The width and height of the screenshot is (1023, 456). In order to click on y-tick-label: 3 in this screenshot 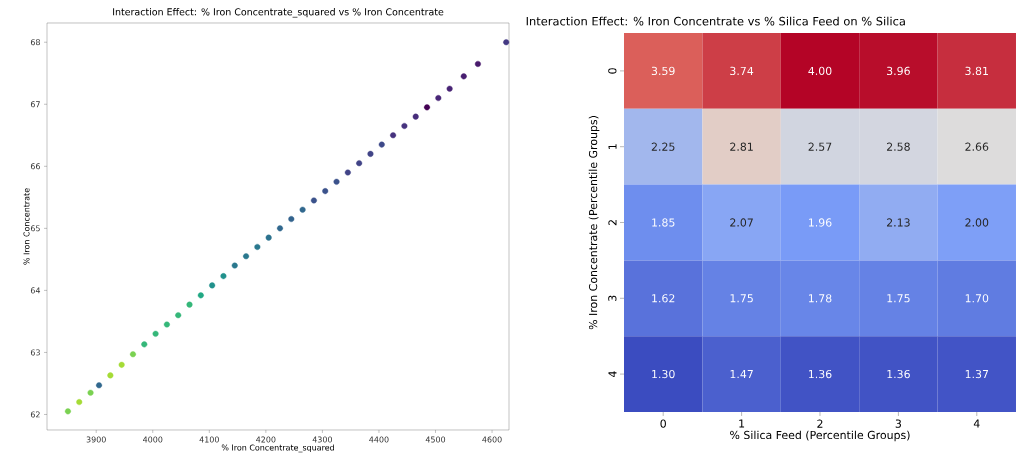, I will do `click(612, 298)`.